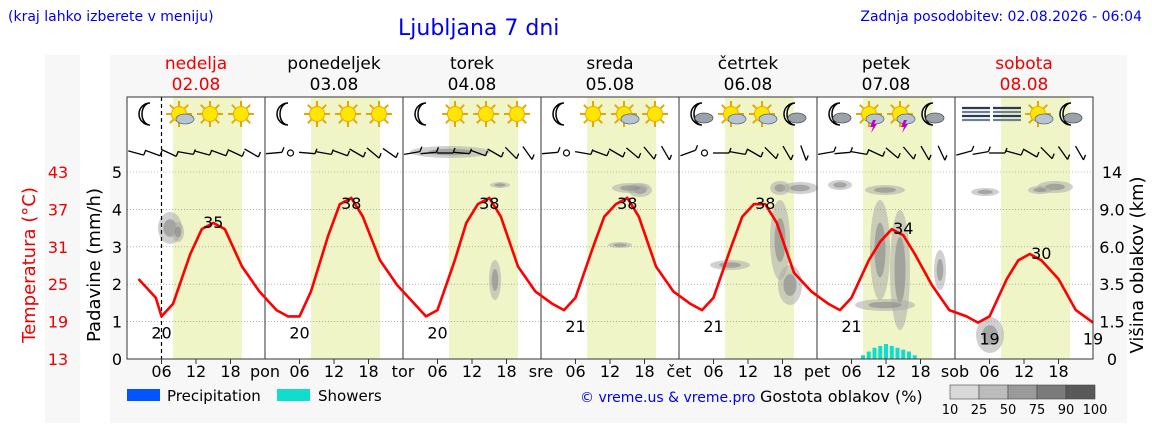 The height and width of the screenshot is (443, 1152). Describe the element at coordinates (541, 371) in the screenshot. I see `day-abbrev-label: sre` at that location.